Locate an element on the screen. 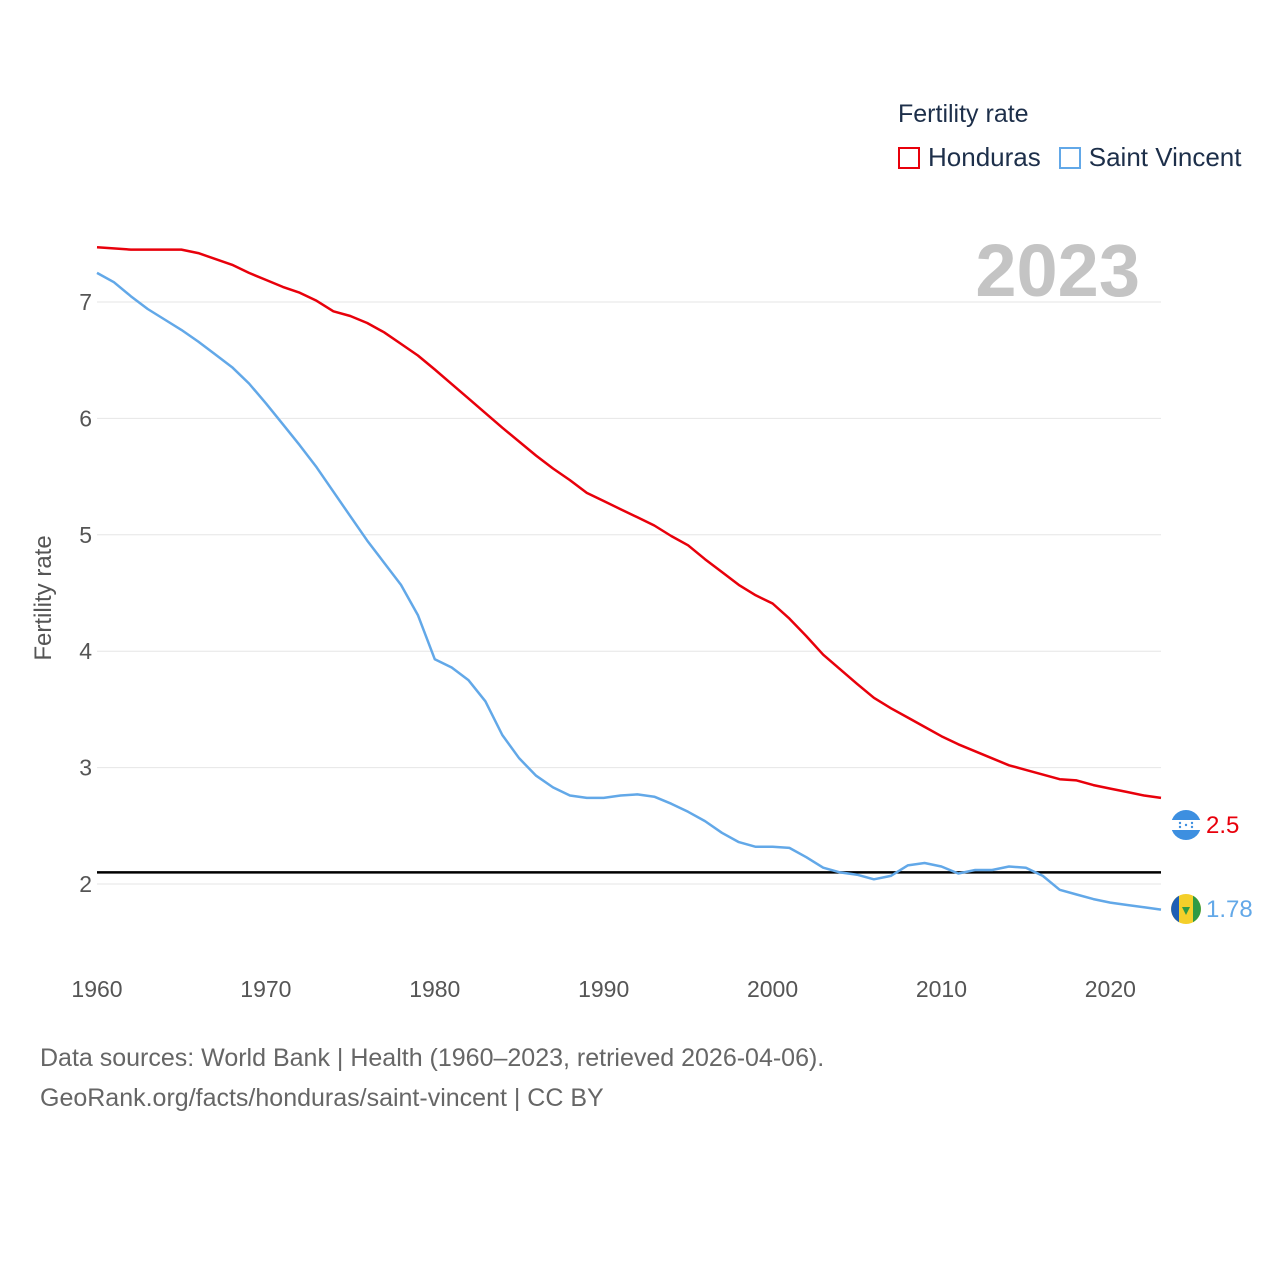  y-tick-label-5: 5 is located at coordinates (85, 535).